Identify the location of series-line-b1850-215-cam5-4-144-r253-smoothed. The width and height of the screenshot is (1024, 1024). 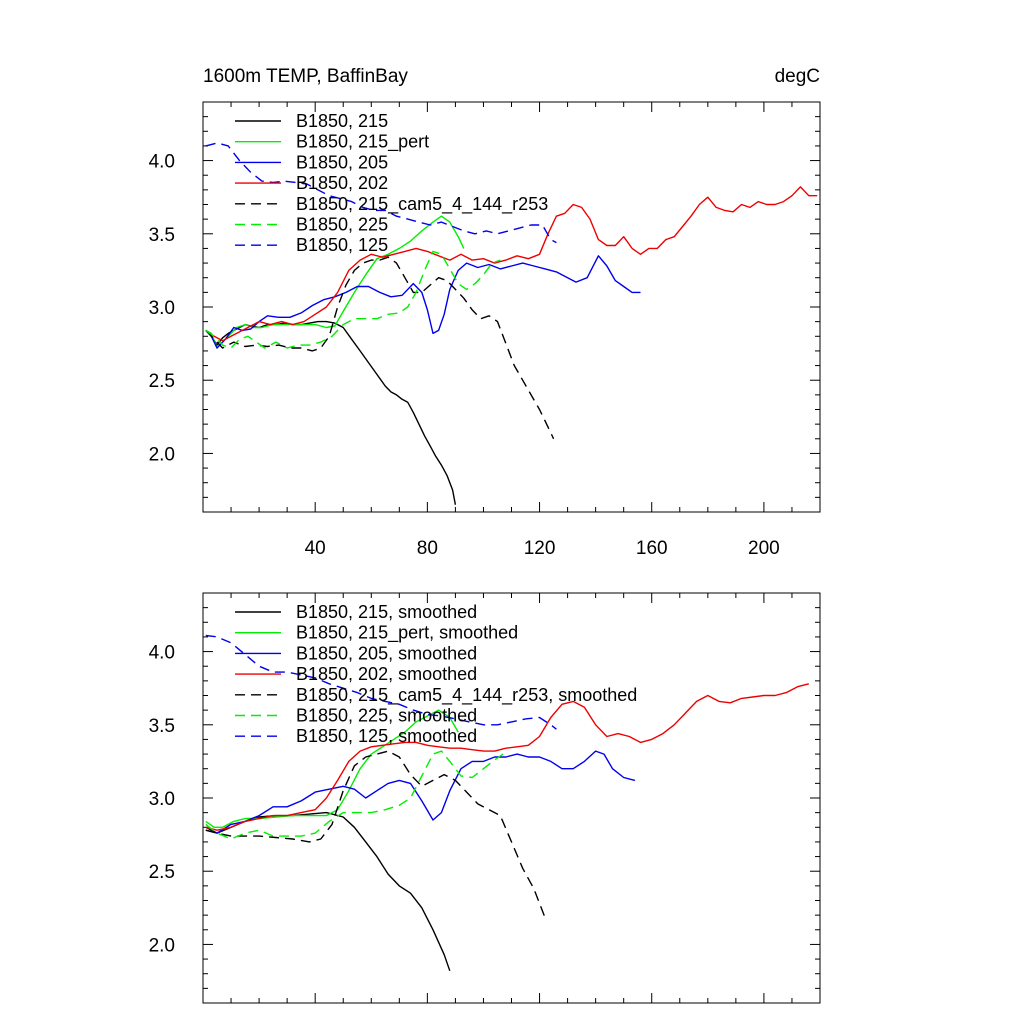
(375, 834).